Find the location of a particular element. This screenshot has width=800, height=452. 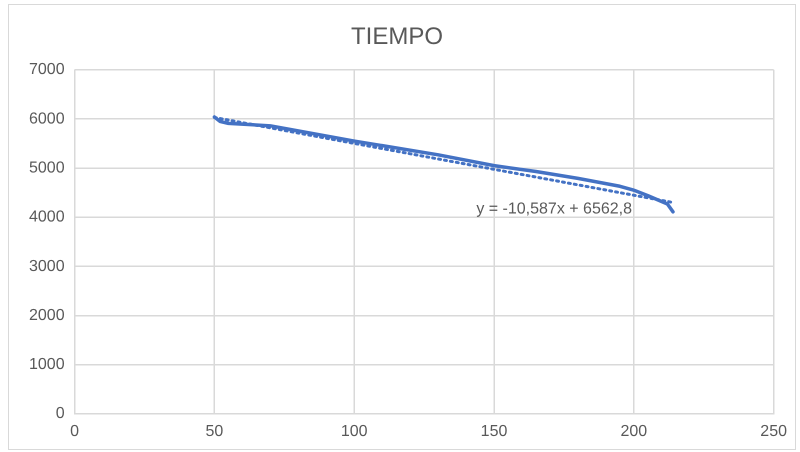

y-tick-label: 7000 is located at coordinates (47, 69).